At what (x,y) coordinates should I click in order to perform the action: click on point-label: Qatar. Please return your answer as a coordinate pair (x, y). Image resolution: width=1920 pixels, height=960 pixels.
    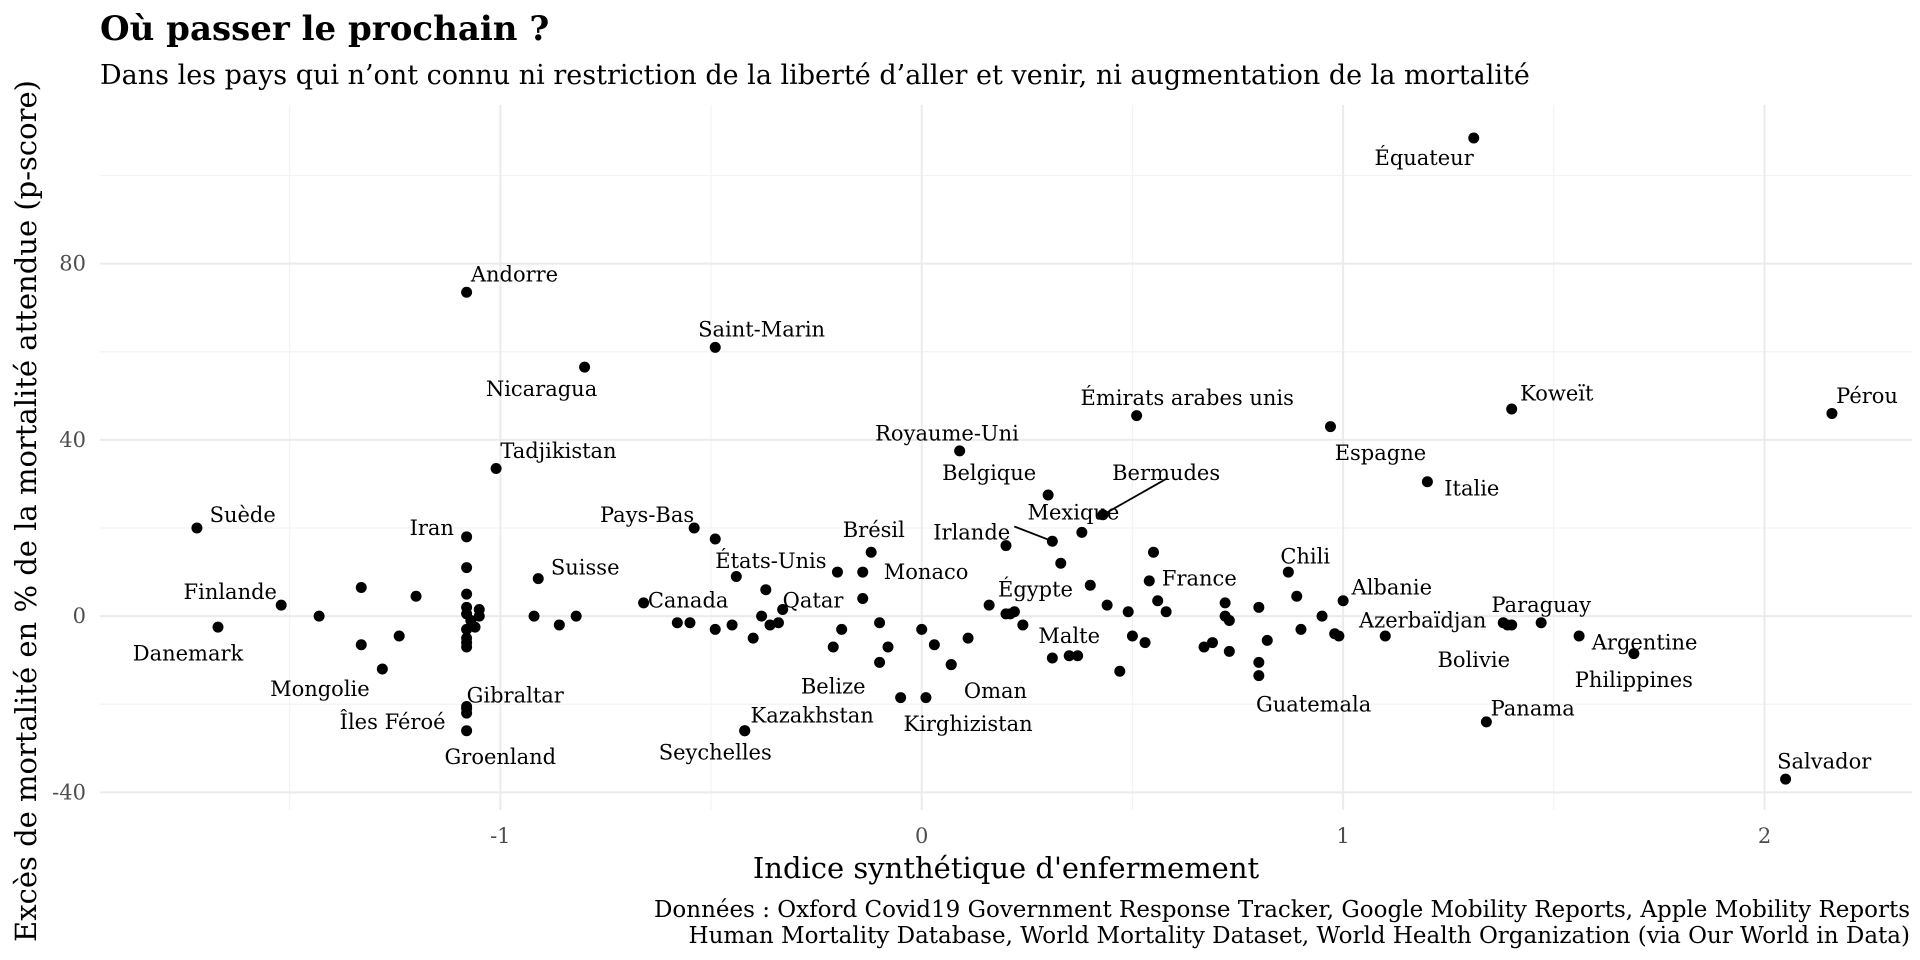
    Looking at the image, I should click on (814, 601).